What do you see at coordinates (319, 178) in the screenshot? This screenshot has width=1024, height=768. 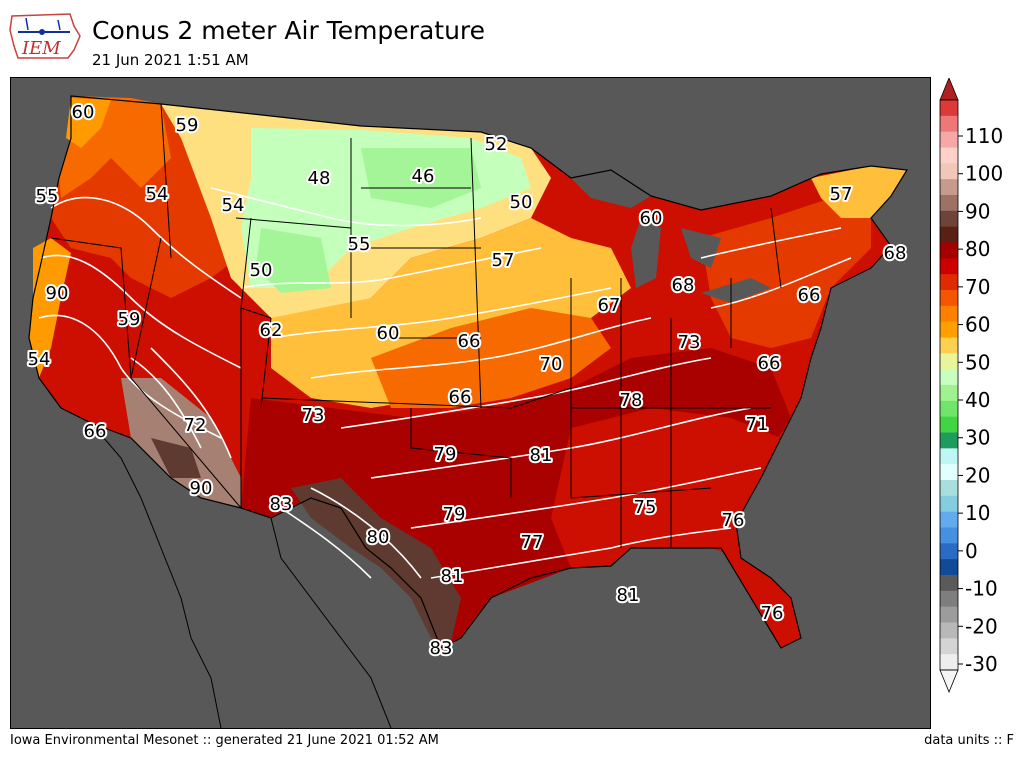 I see `temp-label: 48` at bounding box center [319, 178].